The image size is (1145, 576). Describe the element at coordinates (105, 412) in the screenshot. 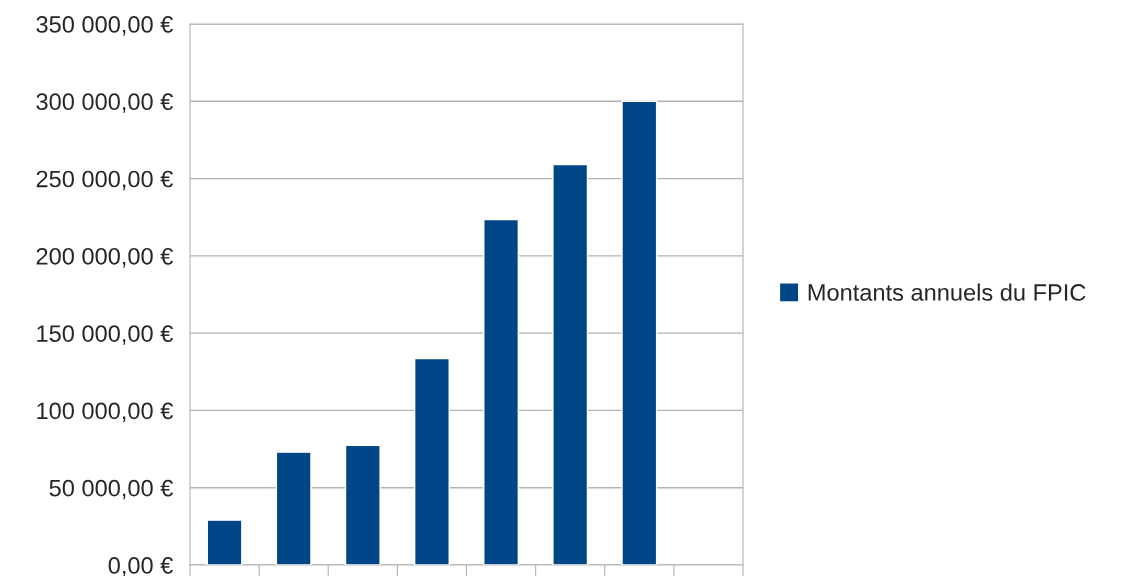

I see `y-tick-label: 100 000,00 €` at that location.